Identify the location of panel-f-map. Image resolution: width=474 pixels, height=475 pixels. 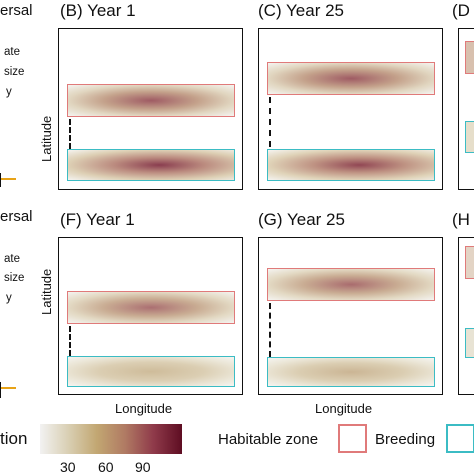
(150, 316).